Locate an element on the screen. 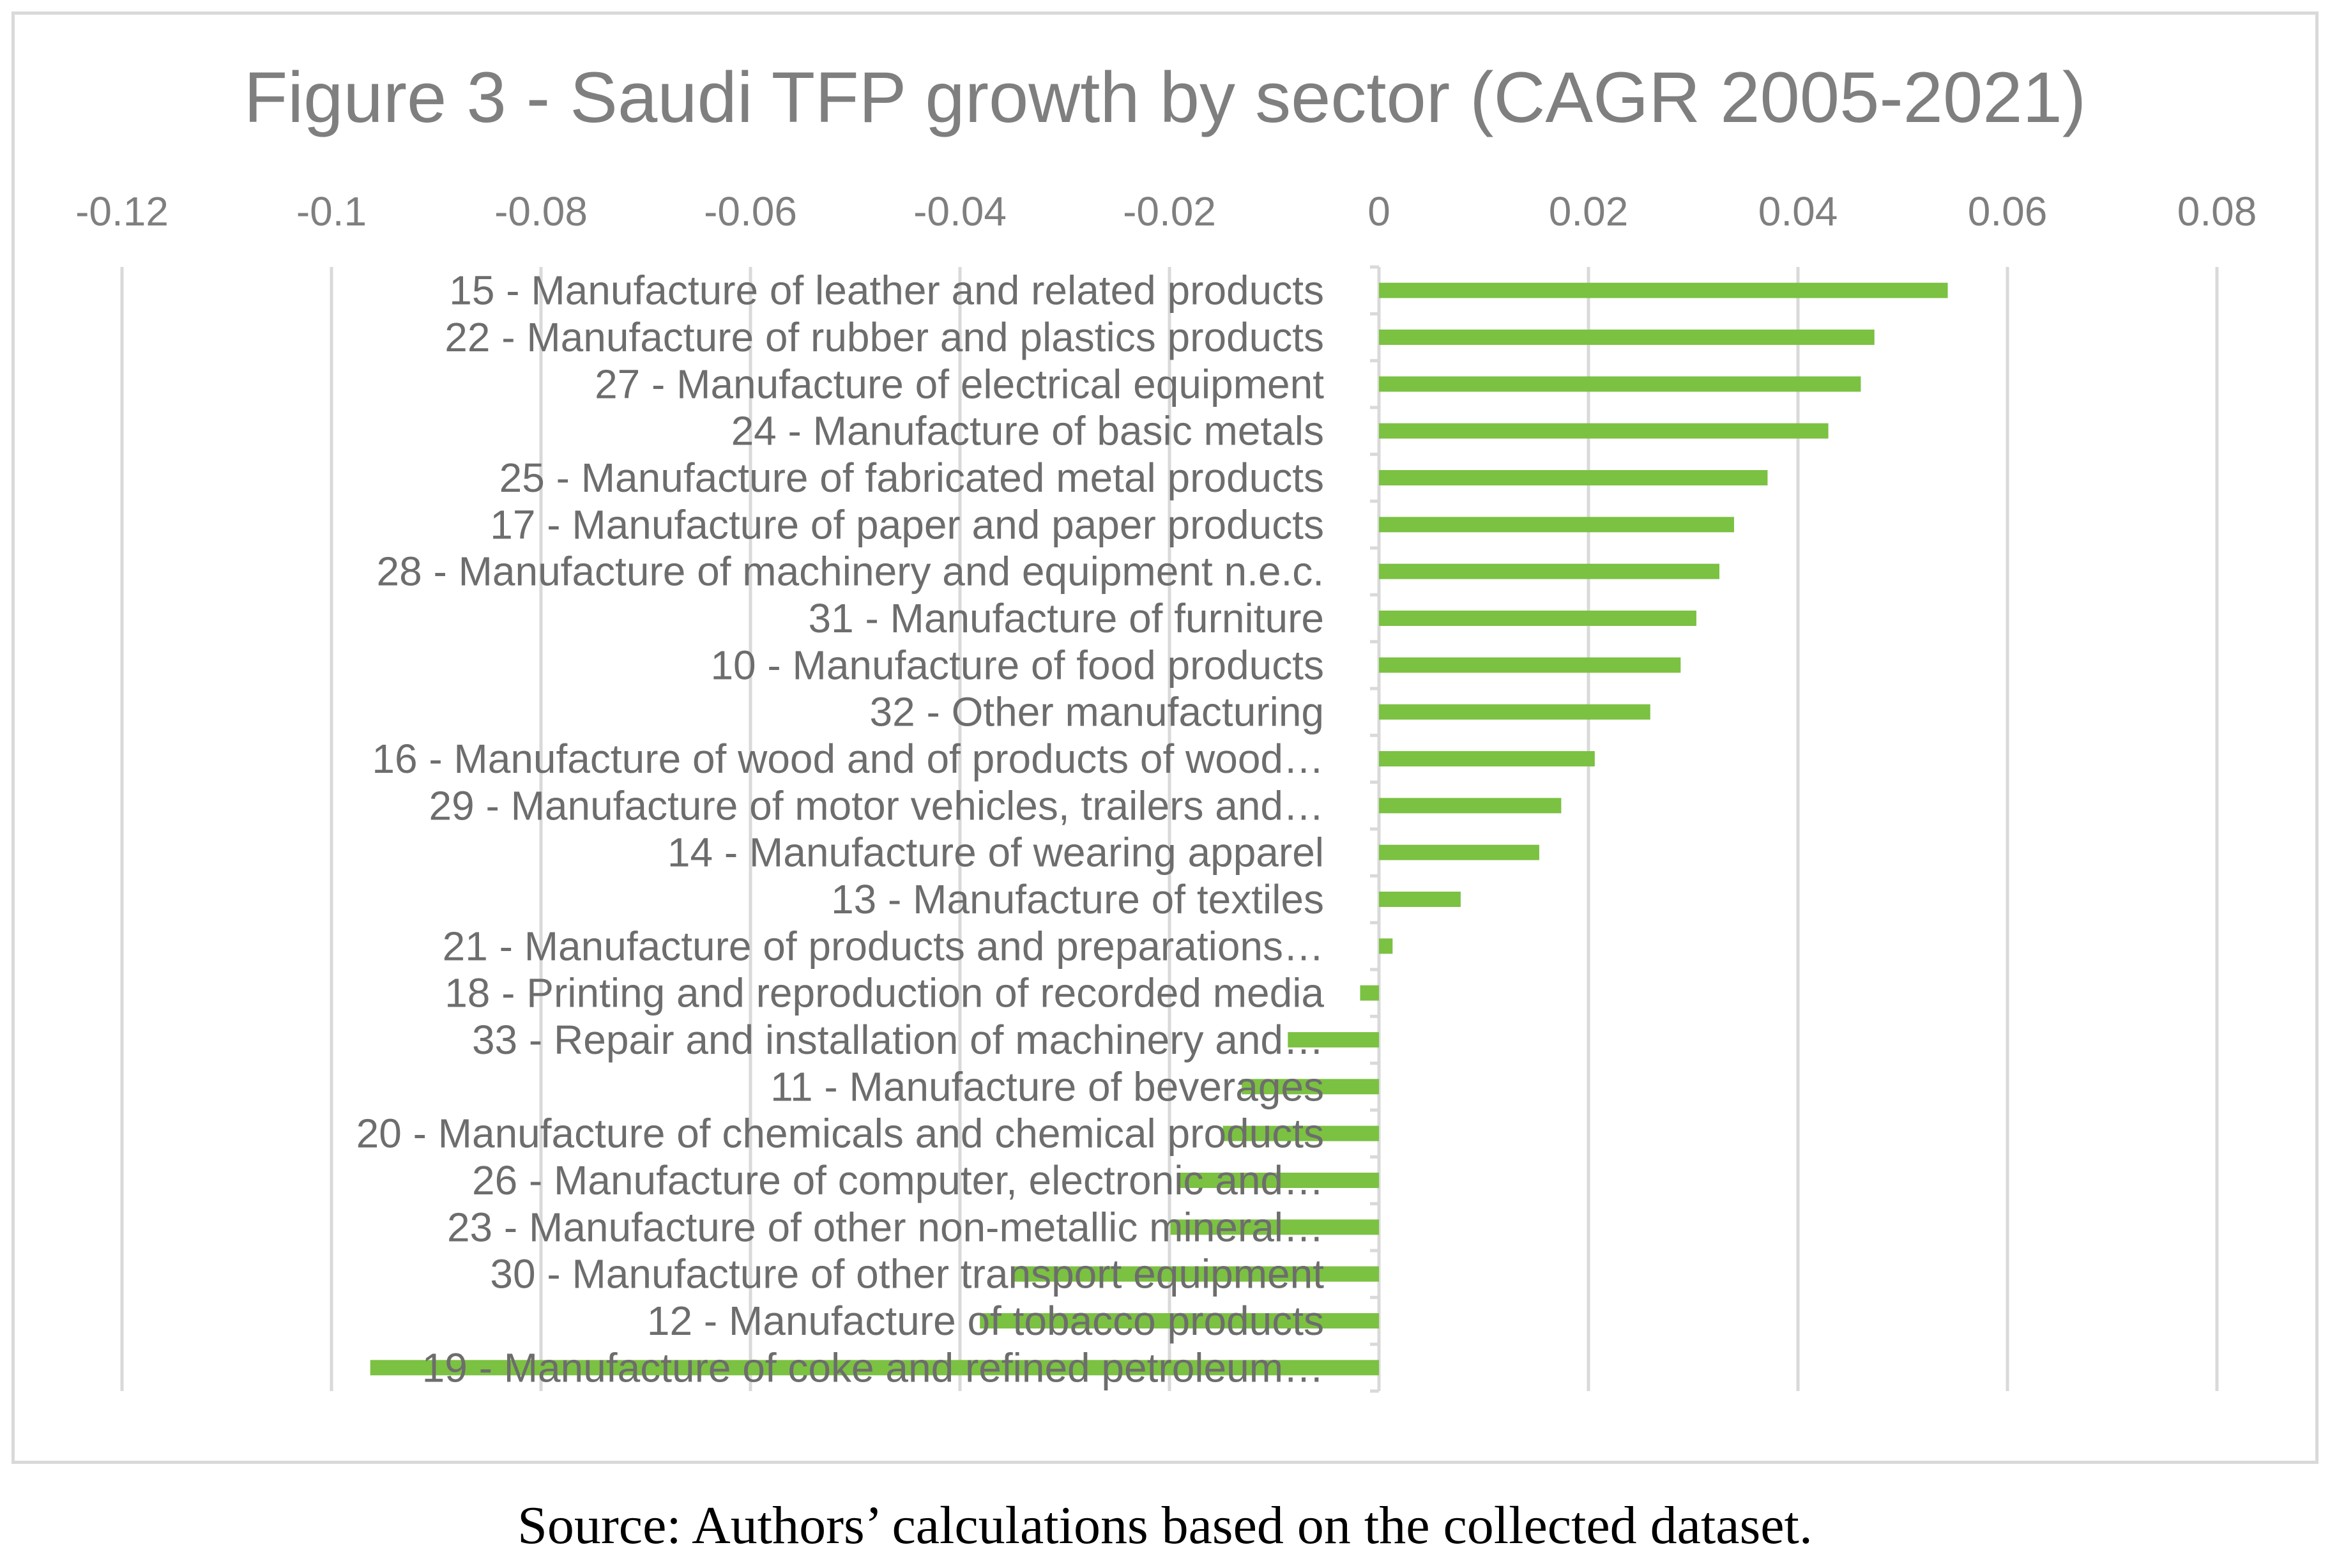 The width and height of the screenshot is (2330, 1568). x-tick-label: 0.08 is located at coordinates (2217, 211).